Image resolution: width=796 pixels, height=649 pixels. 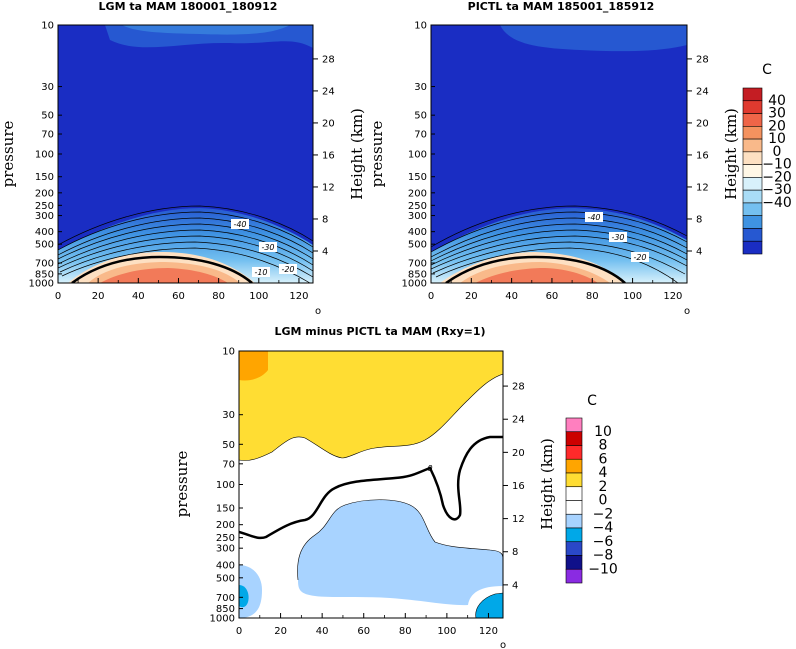 I want to click on panel-lgm-title: LGM ta MAM 180001_180912, so click(x=188, y=6).